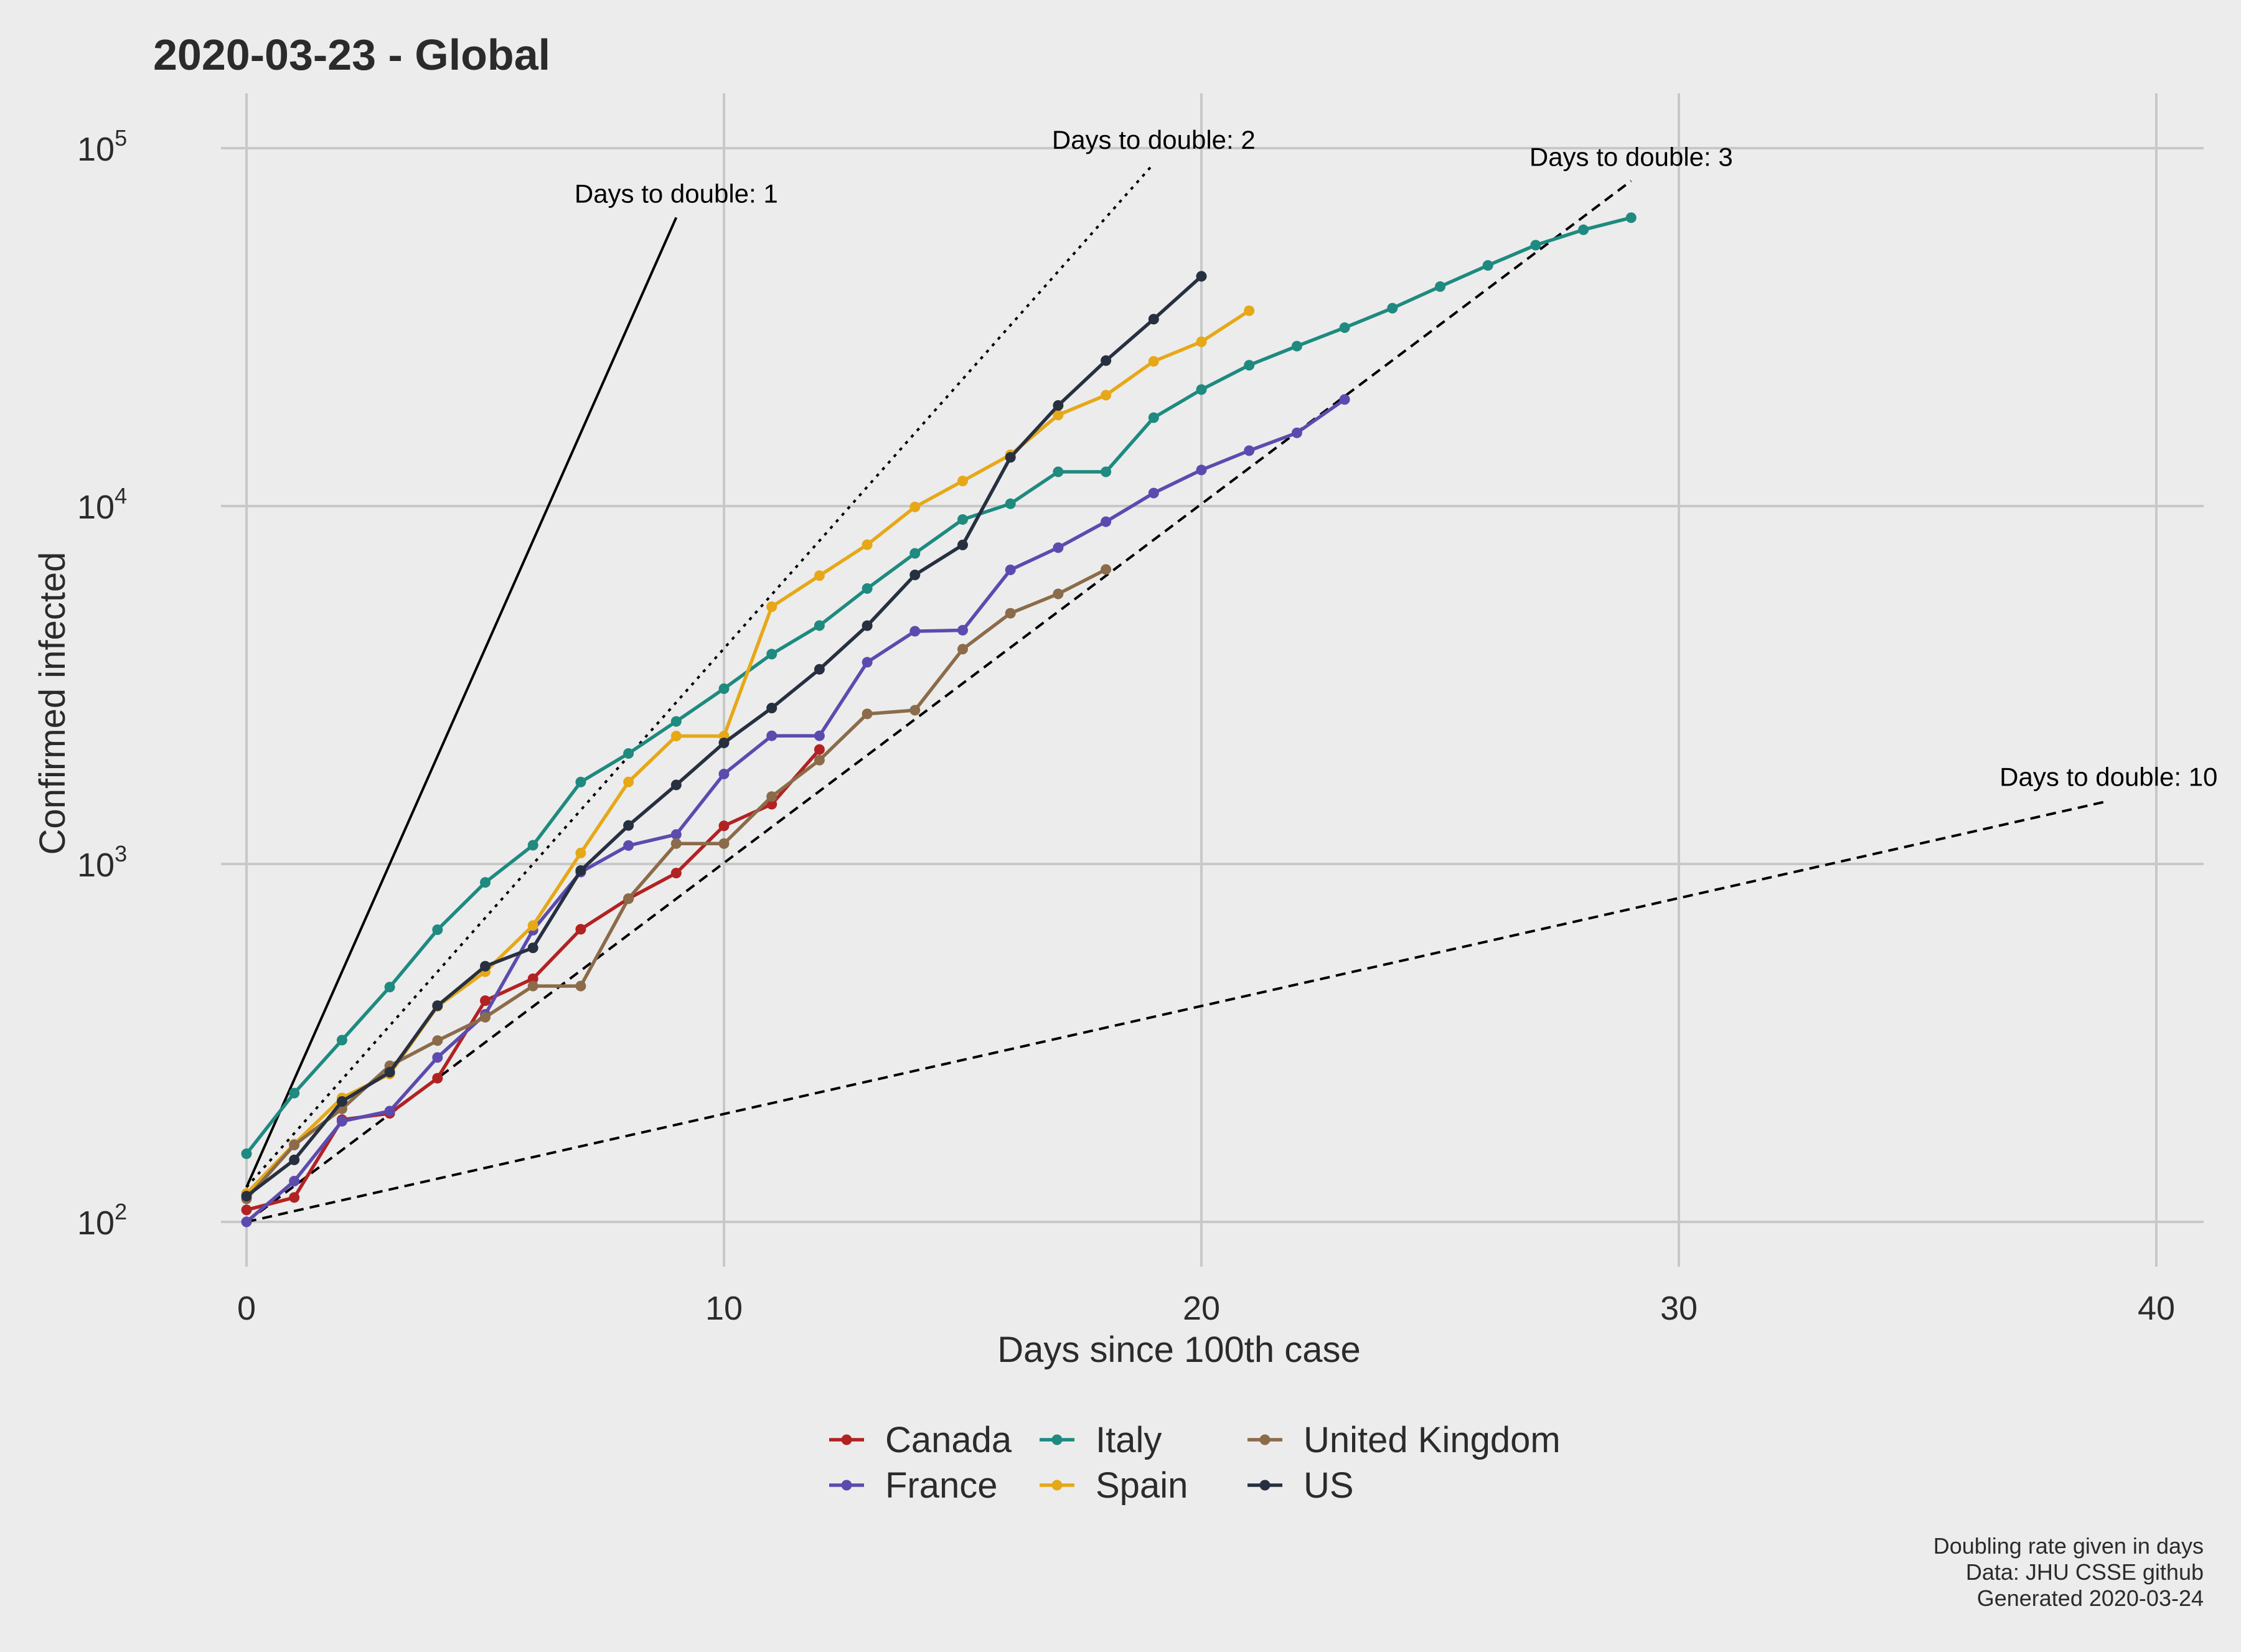 The height and width of the screenshot is (1652, 2241). I want to click on x-tick-label: 0, so click(247, 1308).